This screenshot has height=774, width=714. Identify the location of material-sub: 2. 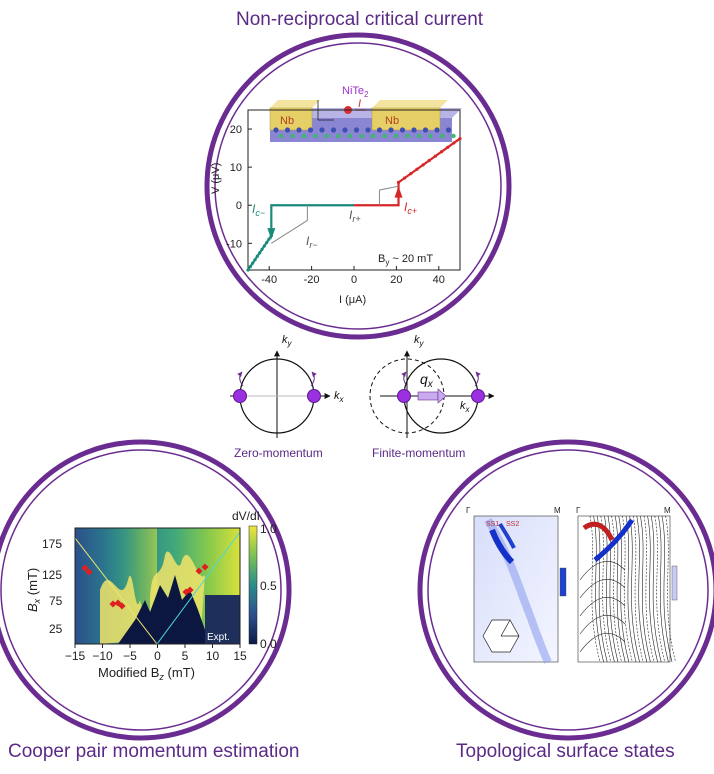
(366, 94).